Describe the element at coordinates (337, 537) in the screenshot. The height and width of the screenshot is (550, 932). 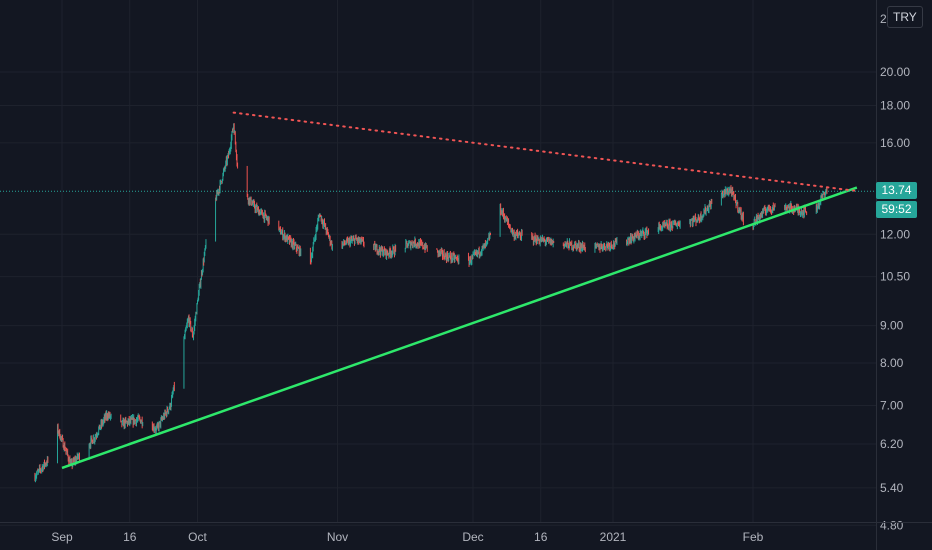
I see `x-tick-label: Nov` at that location.